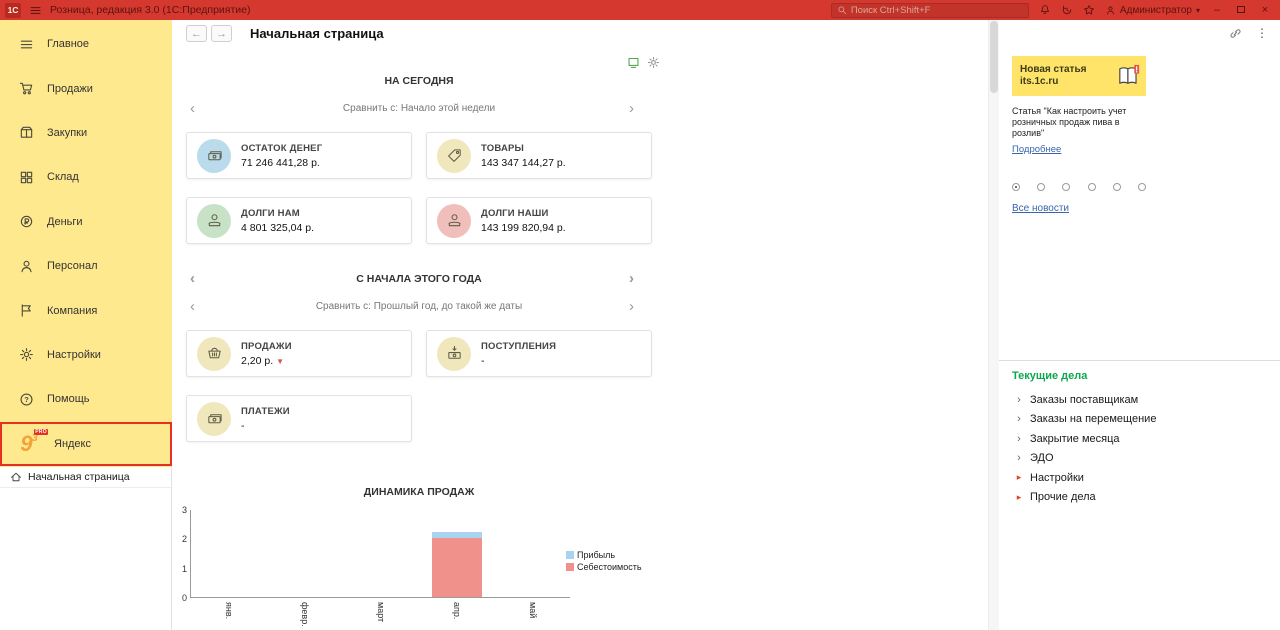 The image size is (1280, 630). What do you see at coordinates (1146, 439) in the screenshot?
I see `task-item-month-closing: › Закрытие месяца` at bounding box center [1146, 439].